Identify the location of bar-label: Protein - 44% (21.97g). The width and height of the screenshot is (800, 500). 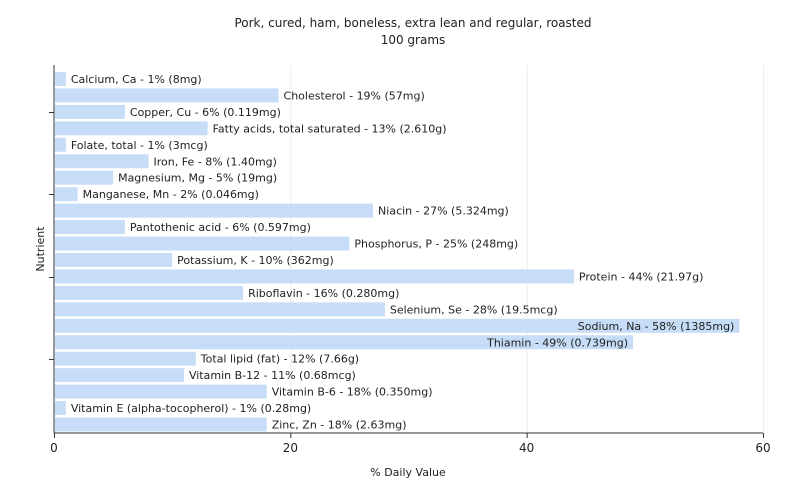
(641, 276).